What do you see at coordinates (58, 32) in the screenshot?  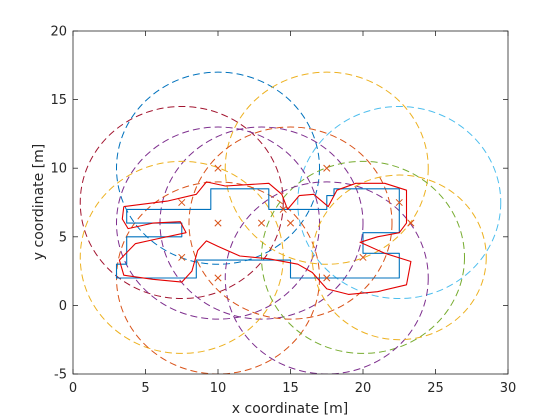 I see `y-tick-label: 20` at bounding box center [58, 32].